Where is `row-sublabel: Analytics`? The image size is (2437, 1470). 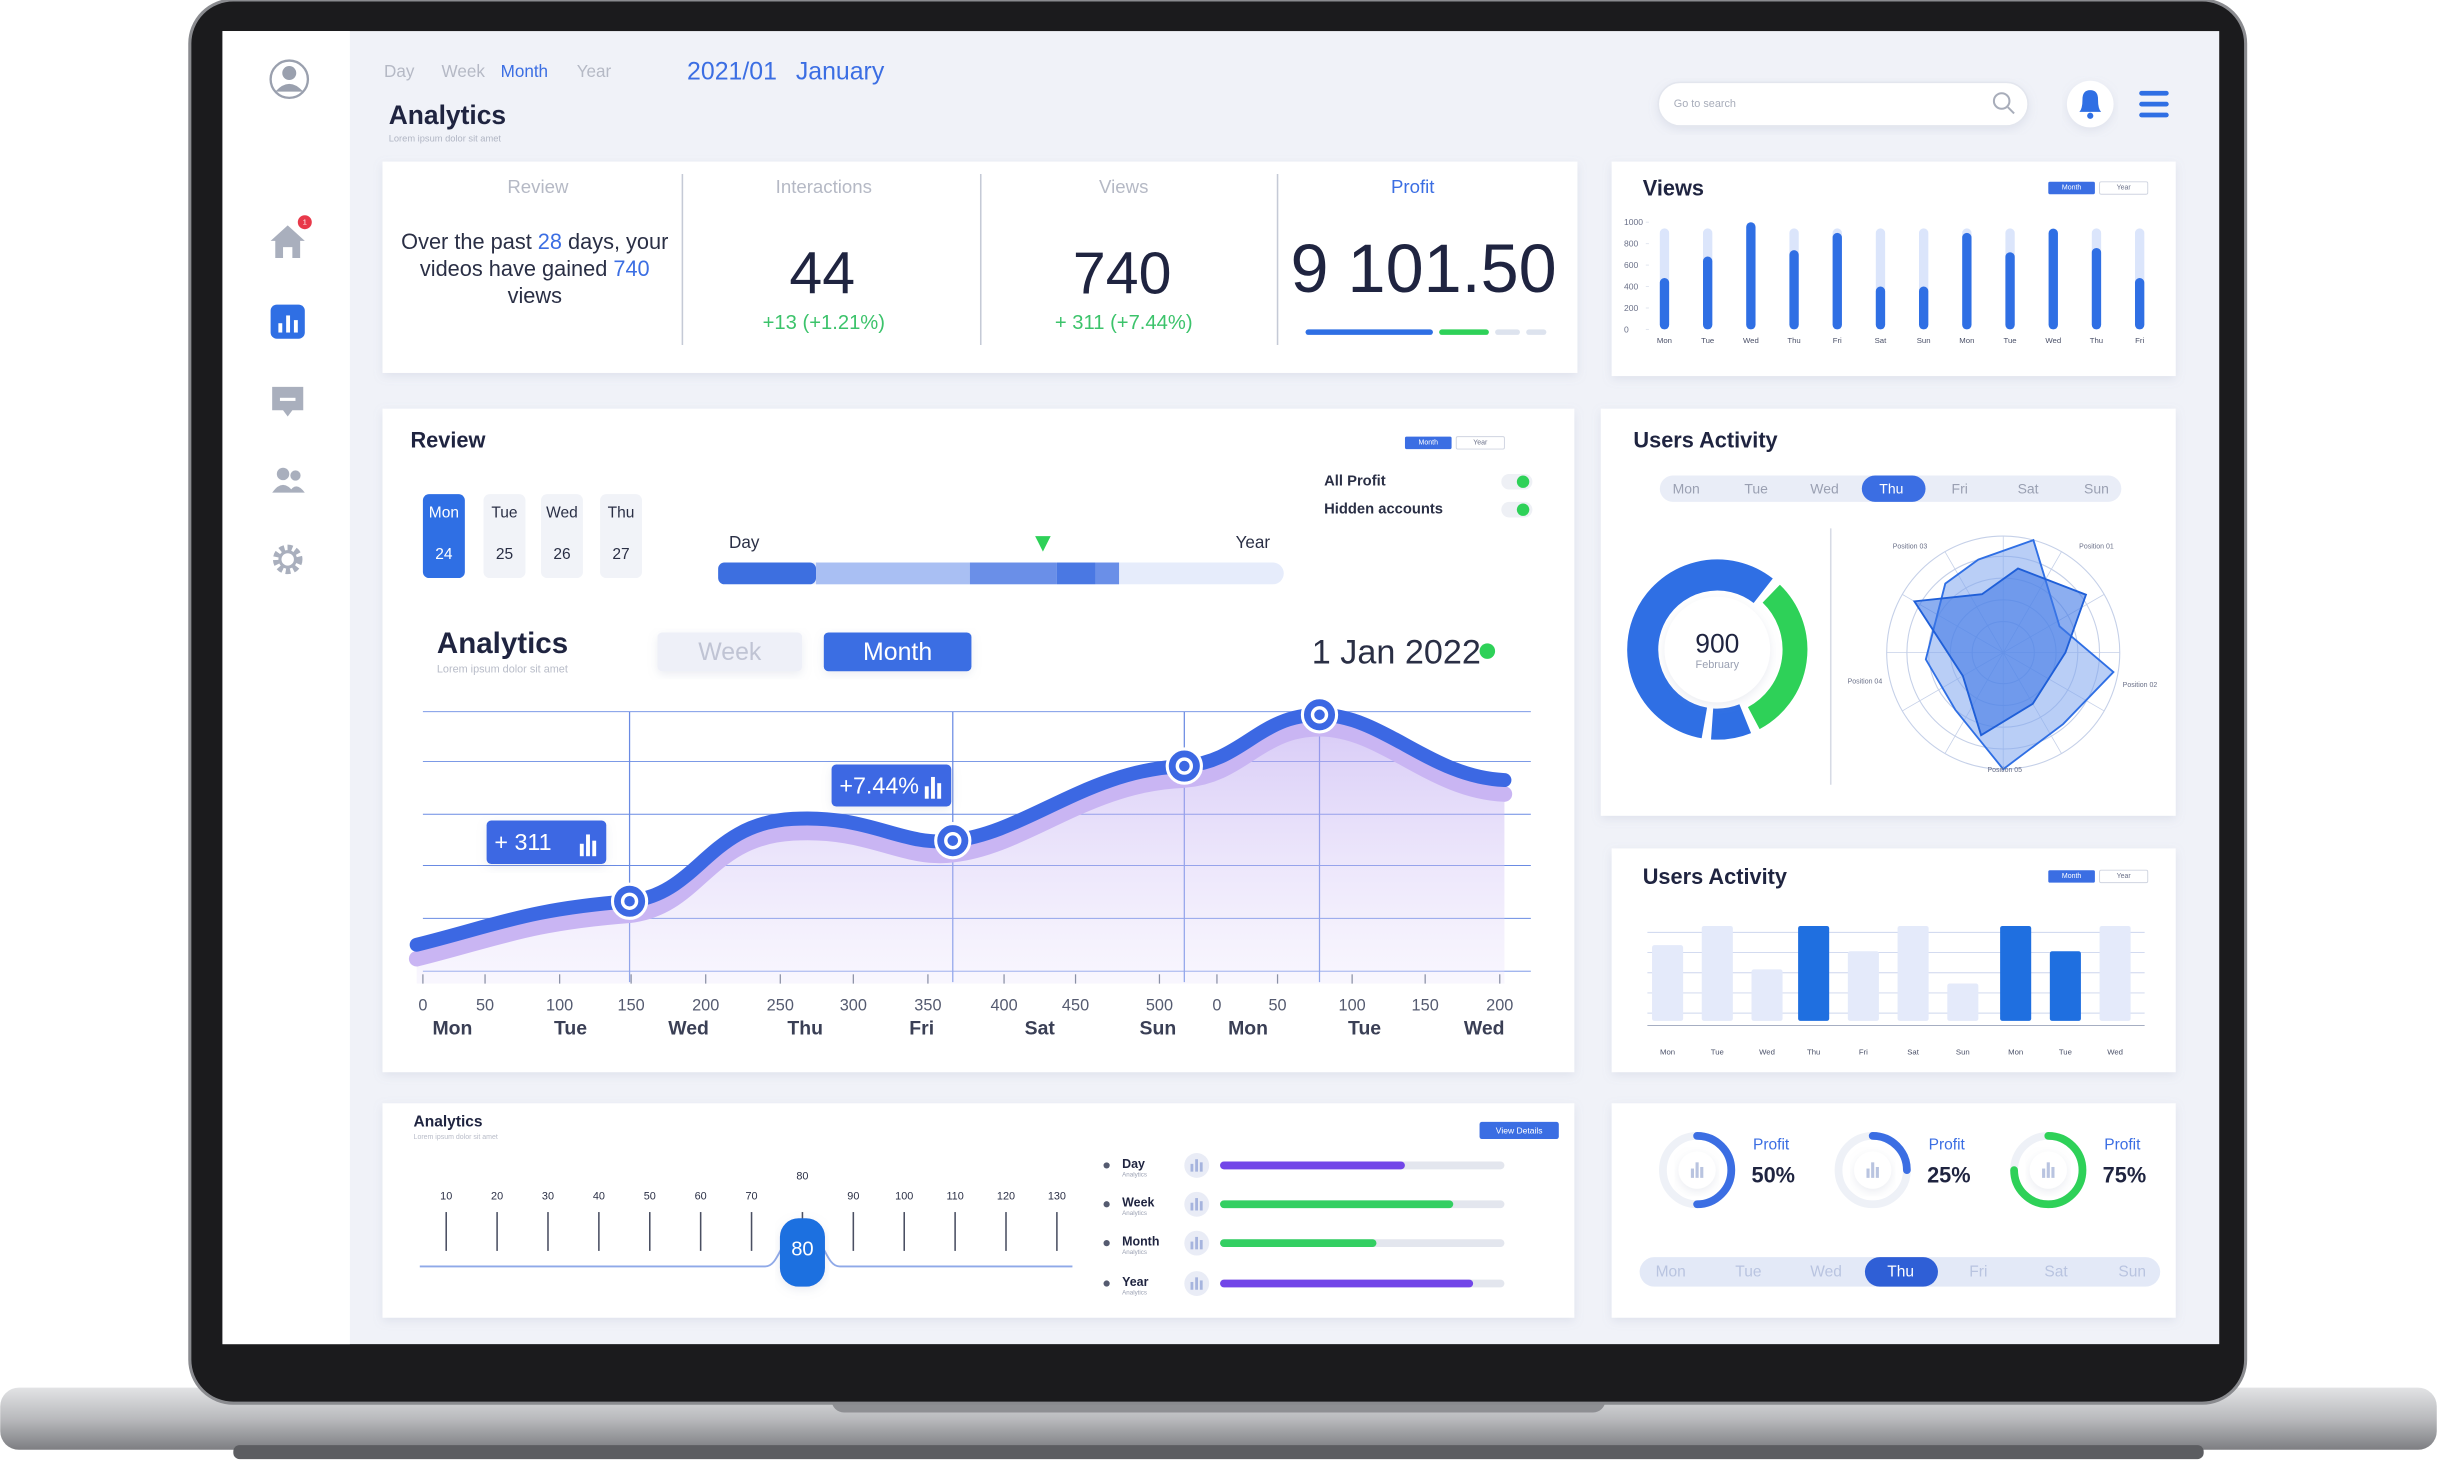
row-sublabel: Analytics is located at coordinates (1134, 1252).